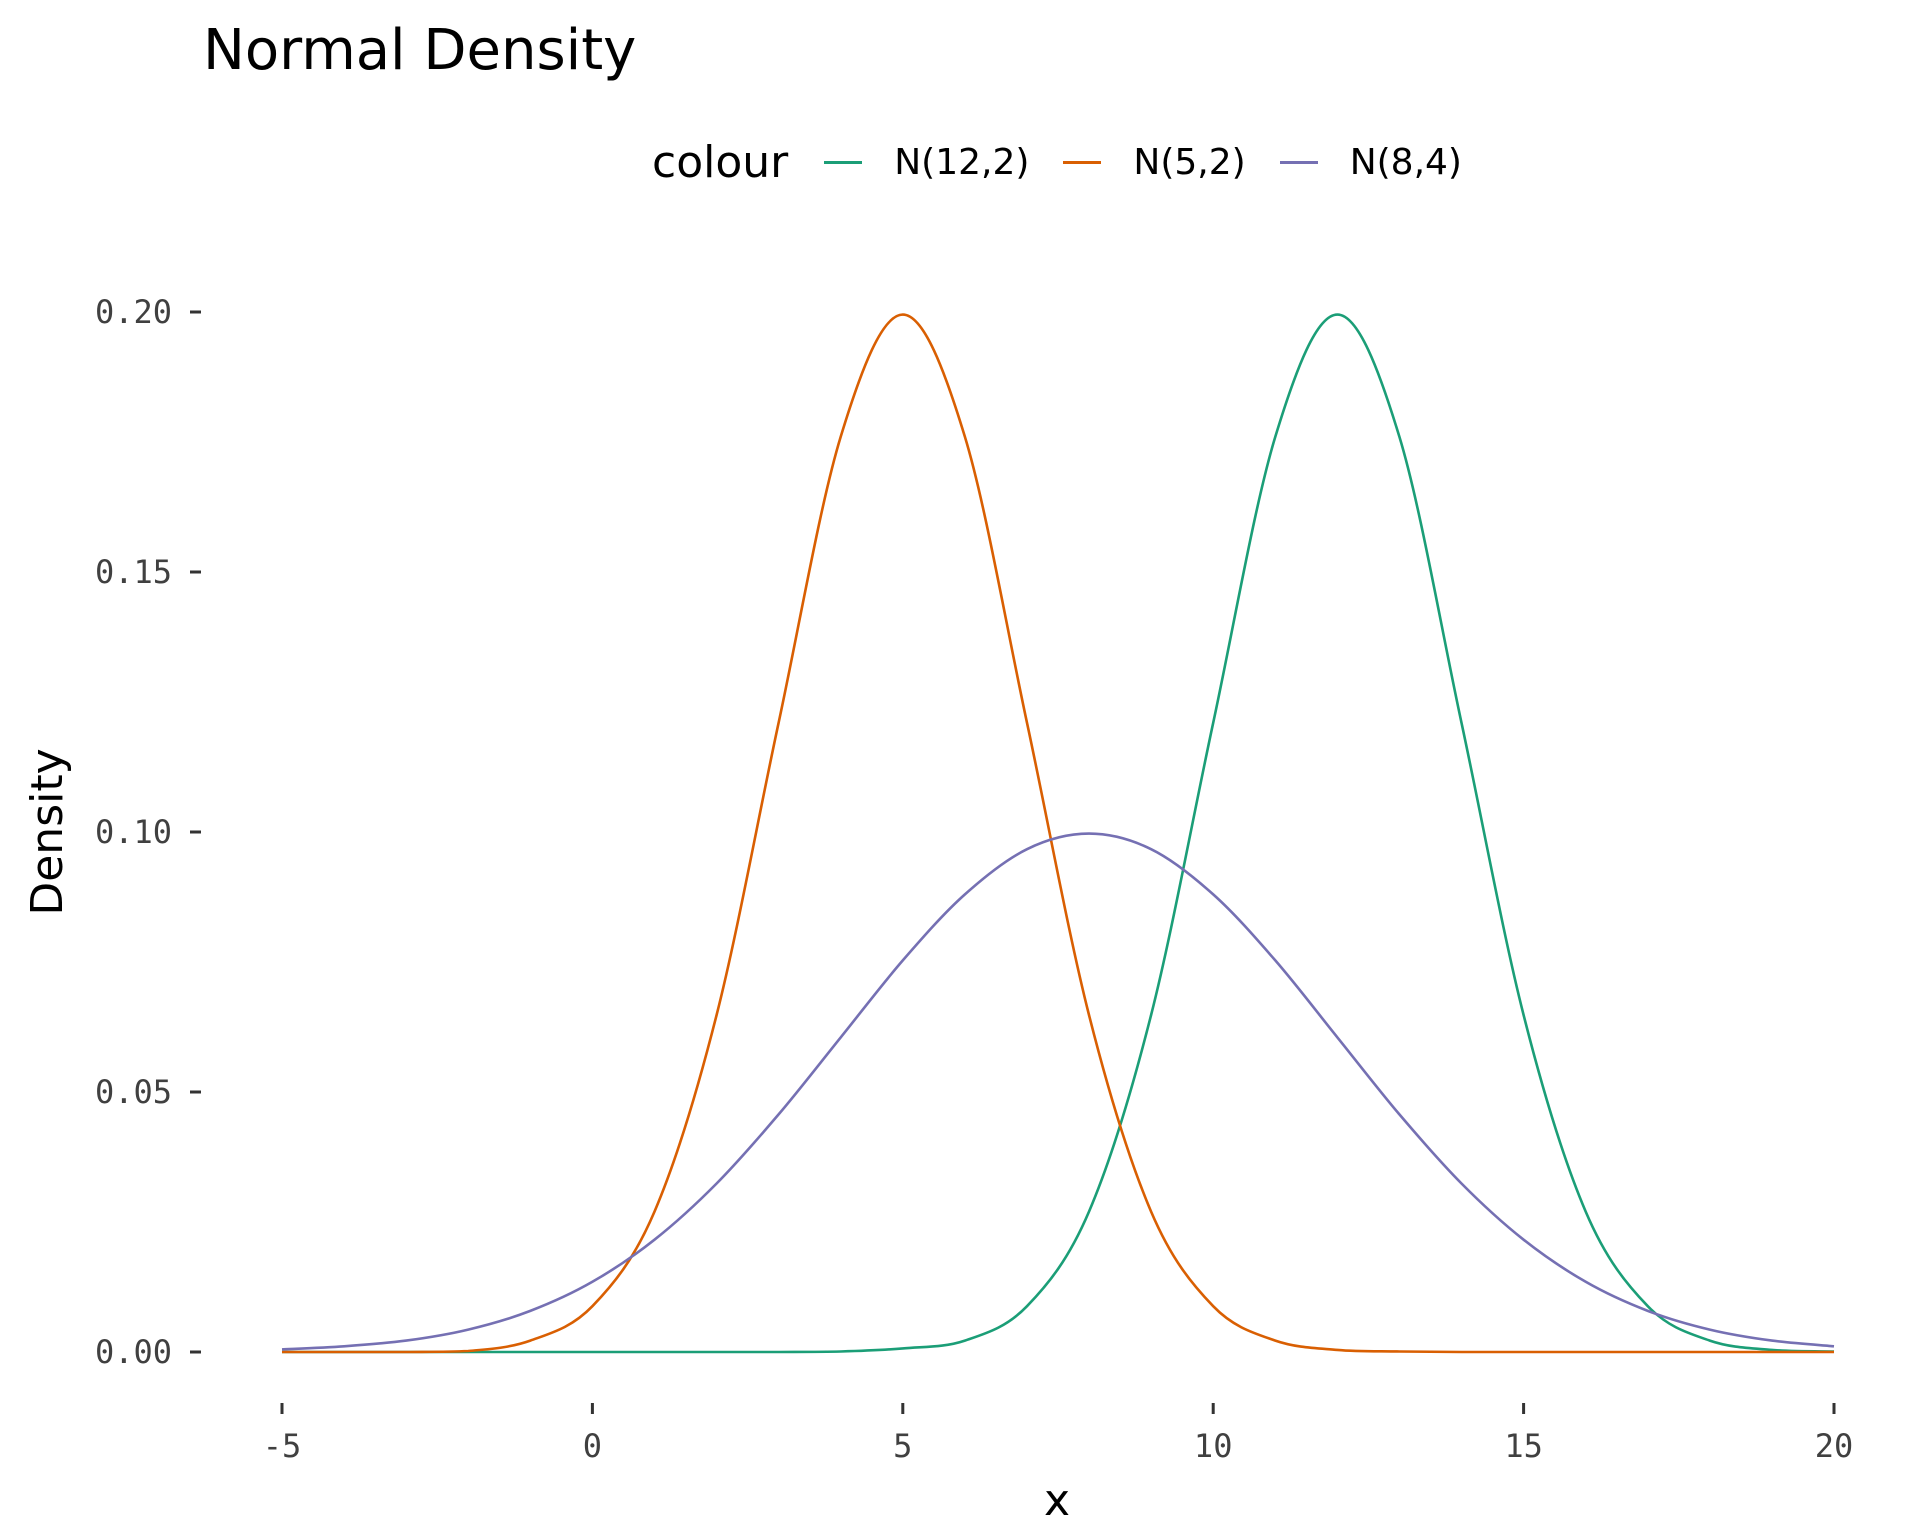  What do you see at coordinates (720, 162) in the screenshot?
I see `legend-title: colour` at bounding box center [720, 162].